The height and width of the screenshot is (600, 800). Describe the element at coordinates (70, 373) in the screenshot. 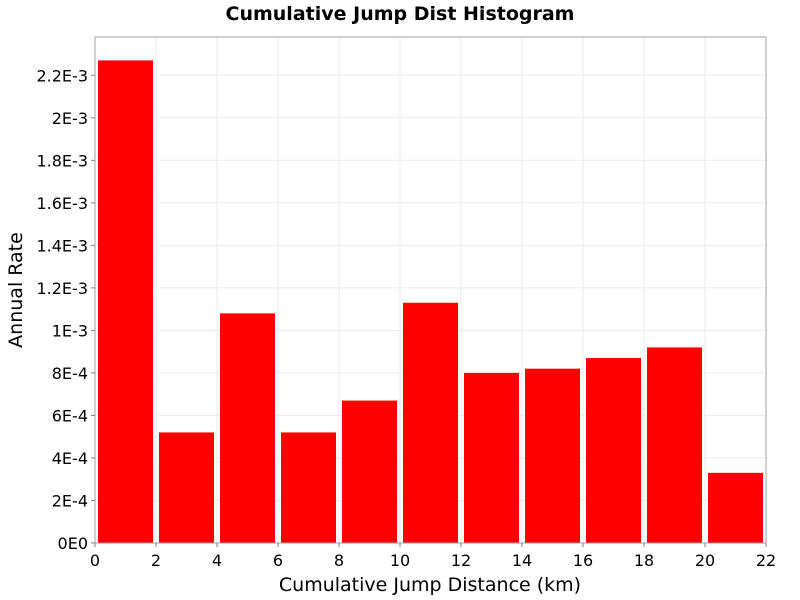

I see `y-tick-label: 8E-4` at that location.